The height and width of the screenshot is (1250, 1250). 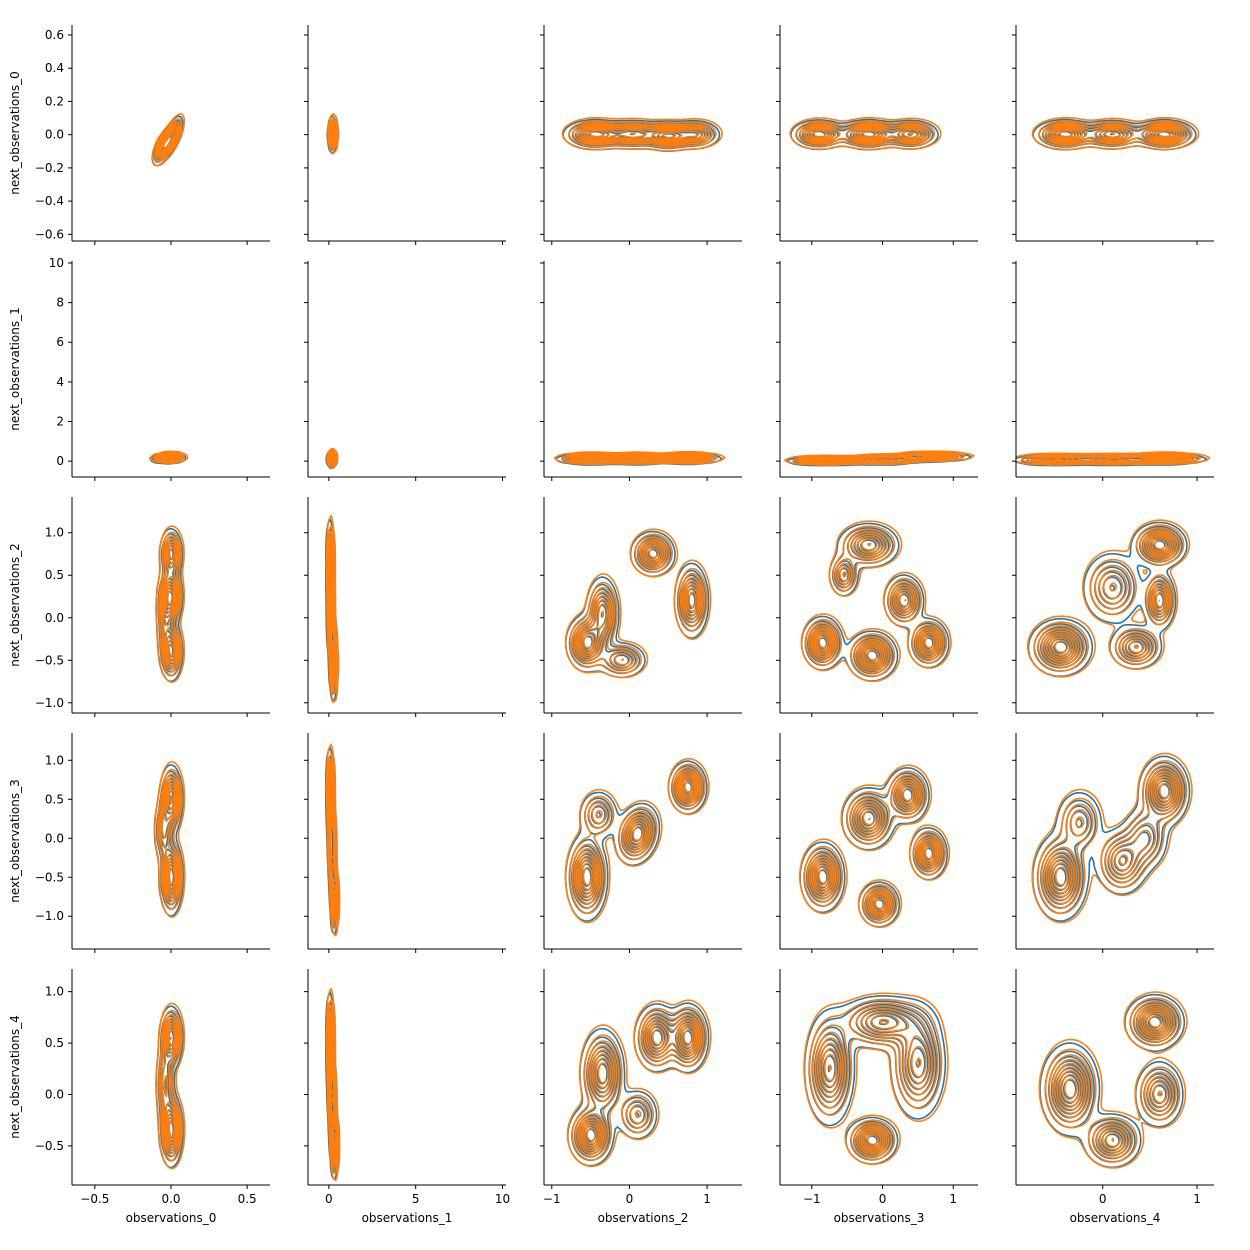 I want to click on panel-4-4: 0 1 observations_4, so click(x=1113, y=1097).